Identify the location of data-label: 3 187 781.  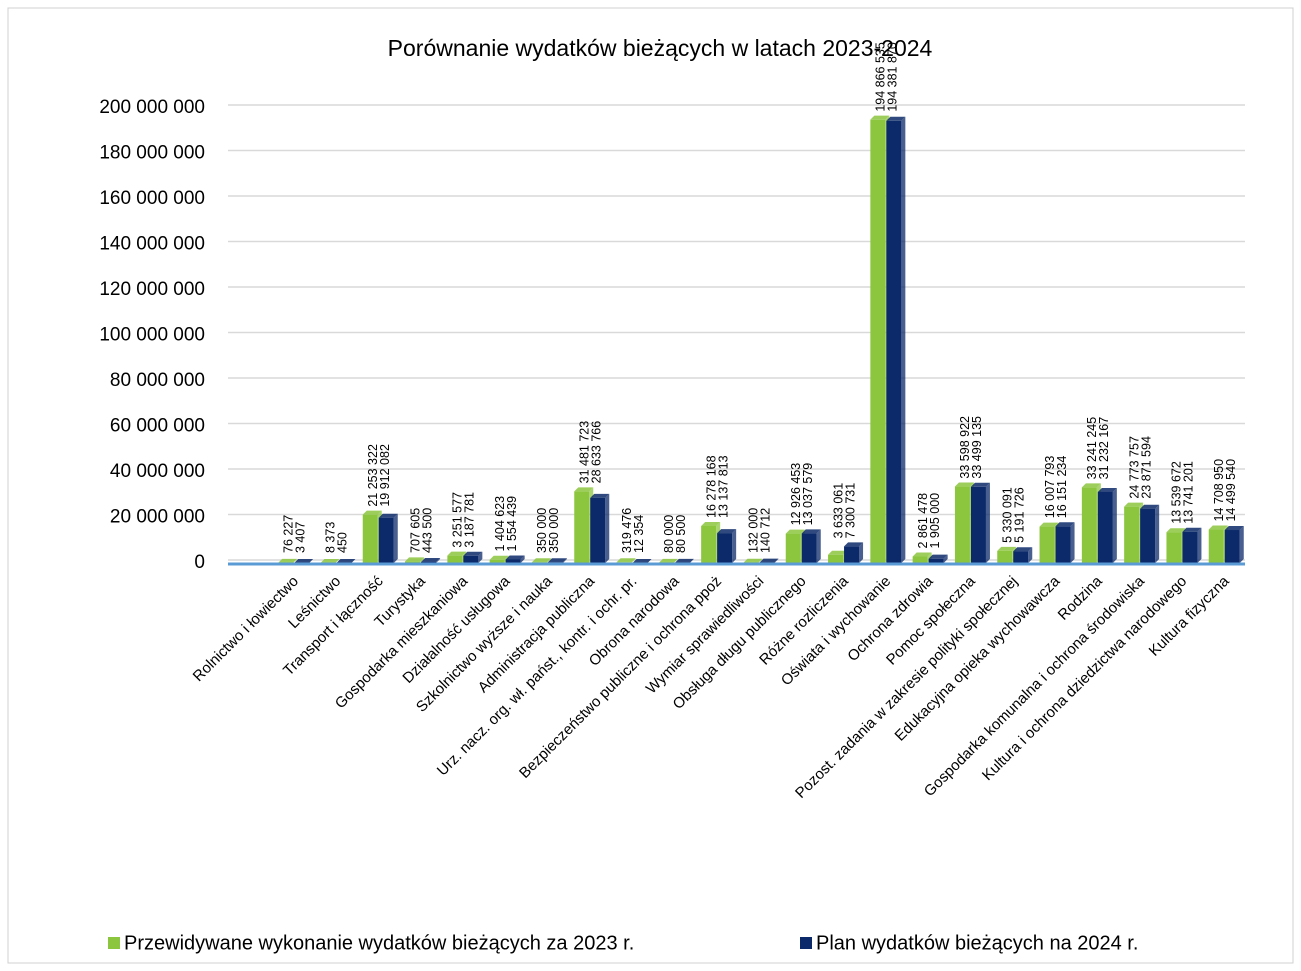
(470, 520).